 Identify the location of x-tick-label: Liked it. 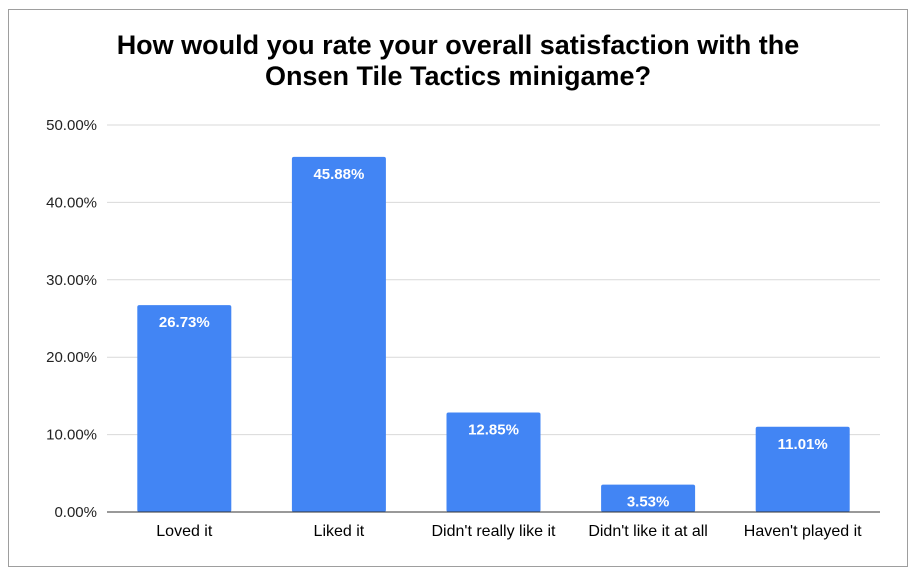
(339, 531).